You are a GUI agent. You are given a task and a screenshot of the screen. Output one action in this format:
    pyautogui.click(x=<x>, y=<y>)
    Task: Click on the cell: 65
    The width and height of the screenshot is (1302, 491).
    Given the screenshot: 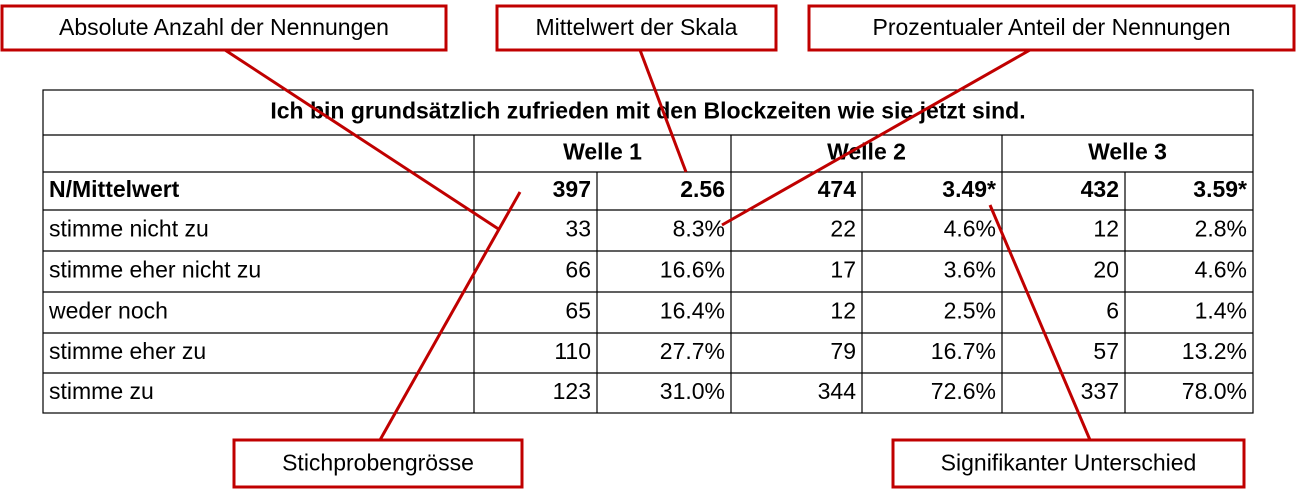 What is the action you would take?
    pyautogui.click(x=578, y=311)
    